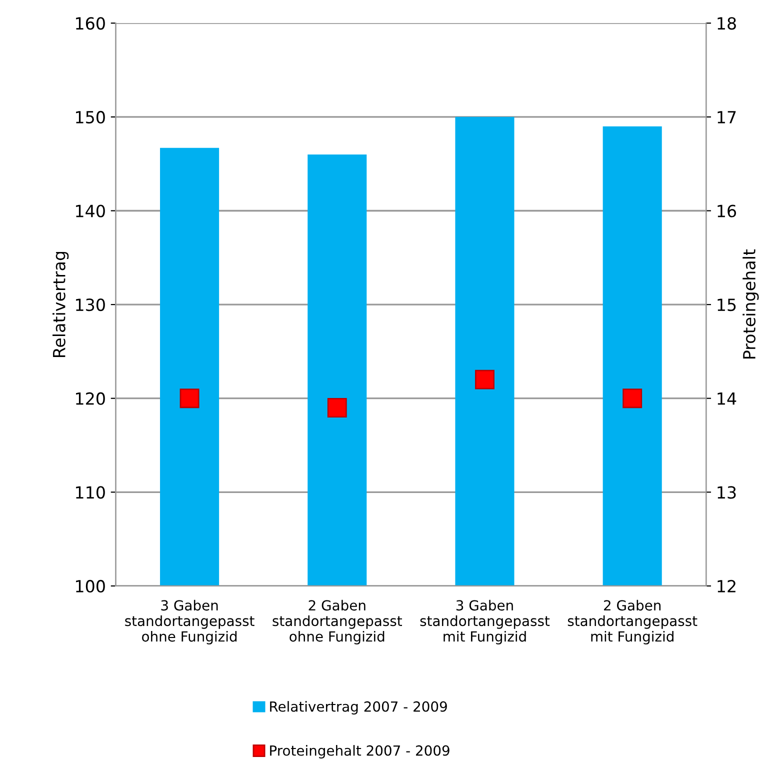 The width and height of the screenshot is (782, 771). What do you see at coordinates (90, 23) in the screenshot?
I see `y-tick-label: 160` at bounding box center [90, 23].